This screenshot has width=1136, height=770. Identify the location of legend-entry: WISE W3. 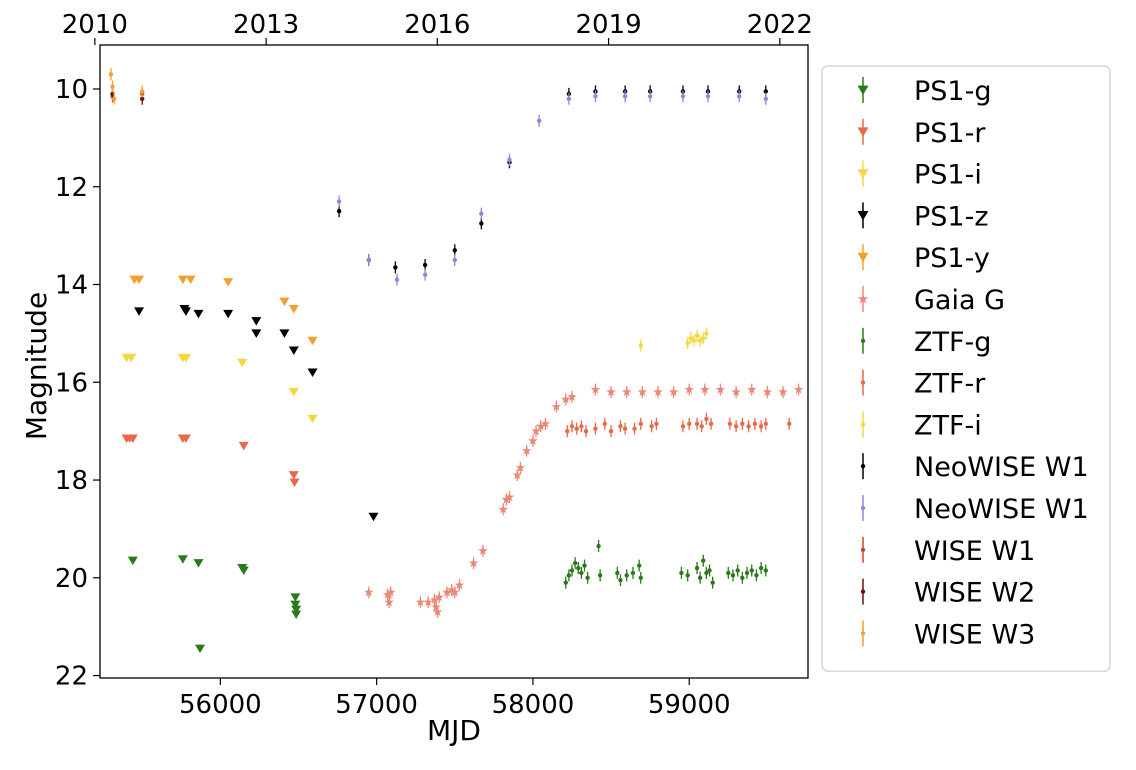
(947, 634).